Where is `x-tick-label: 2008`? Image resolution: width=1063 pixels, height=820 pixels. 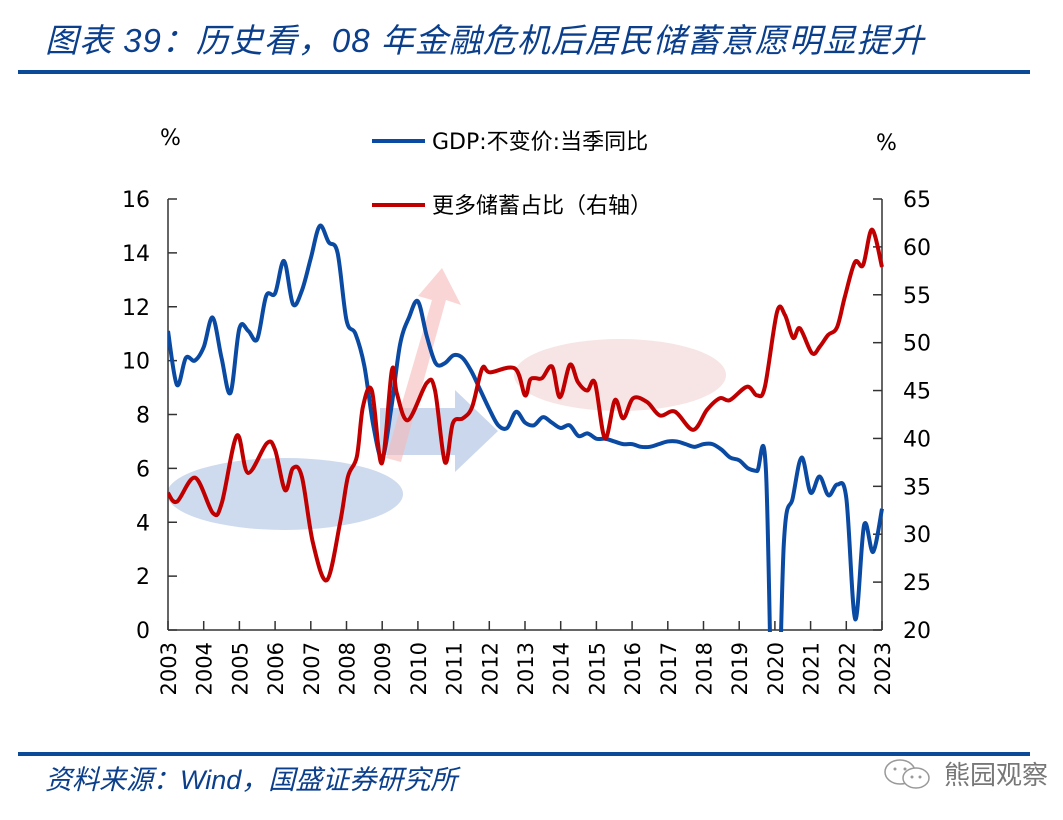 x-tick-label: 2008 is located at coordinates (348, 668).